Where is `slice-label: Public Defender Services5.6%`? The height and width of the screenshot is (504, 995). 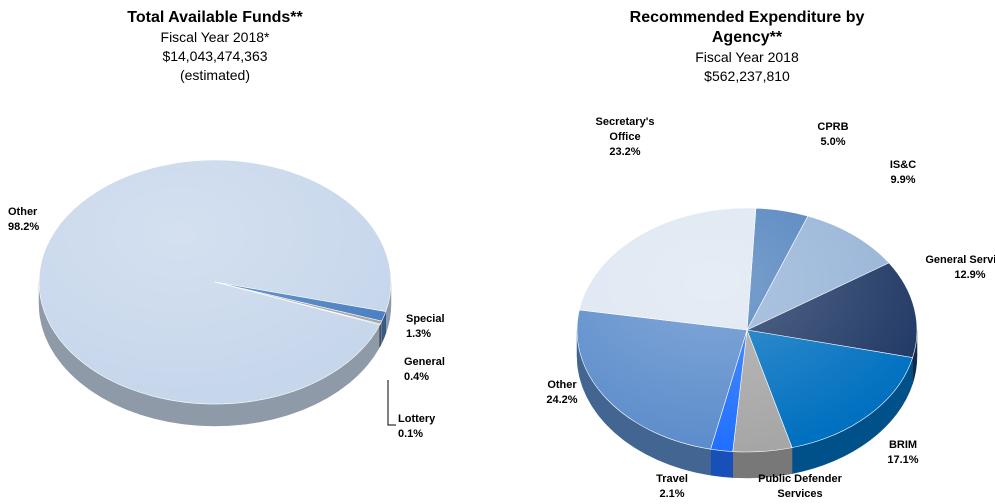 slice-label: Public Defender Services5.6% is located at coordinates (800, 488).